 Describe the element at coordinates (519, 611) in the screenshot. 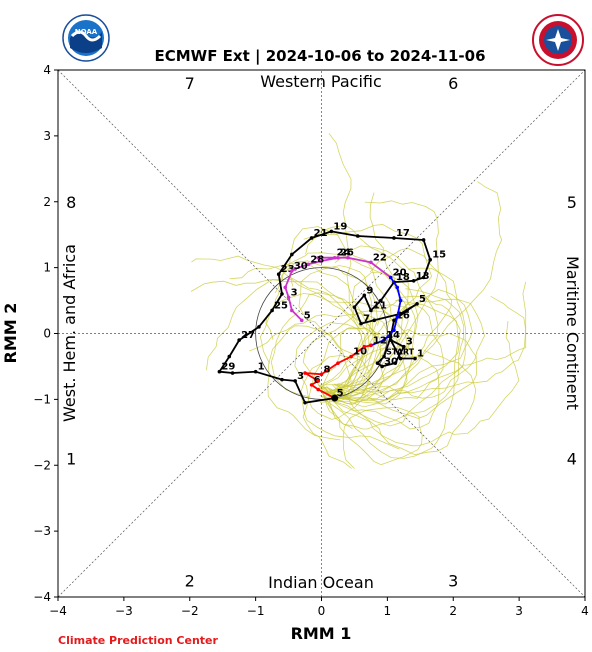

I see `x-tick-label: 3` at that location.